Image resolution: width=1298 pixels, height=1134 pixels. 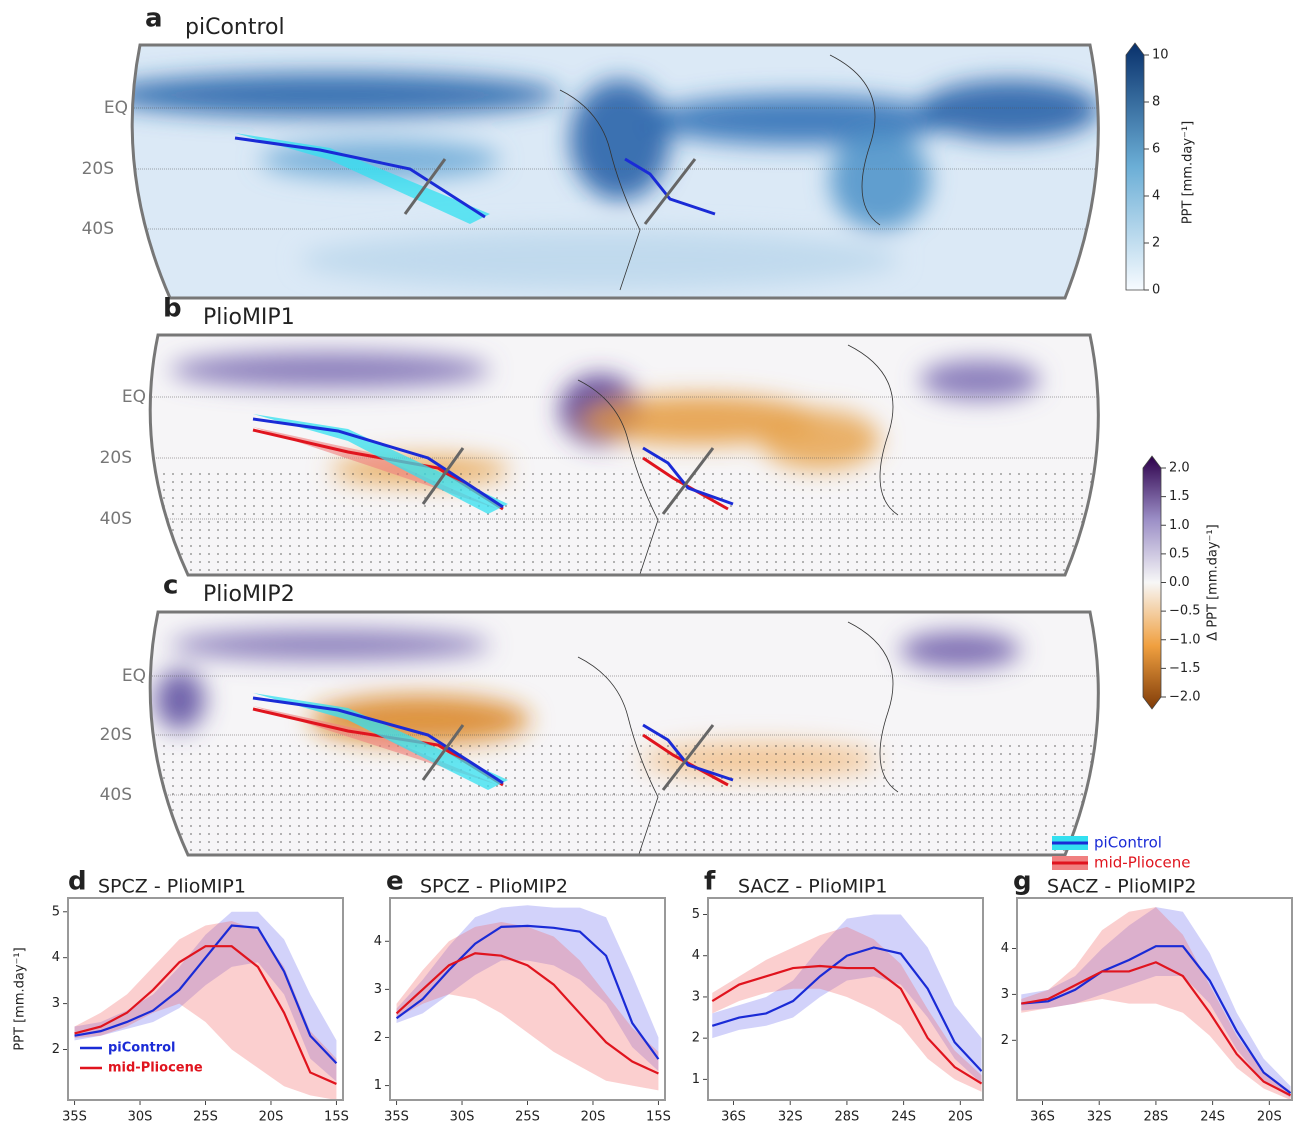 I want to click on colorbar-tick-label: 4, so click(x=1156, y=196).